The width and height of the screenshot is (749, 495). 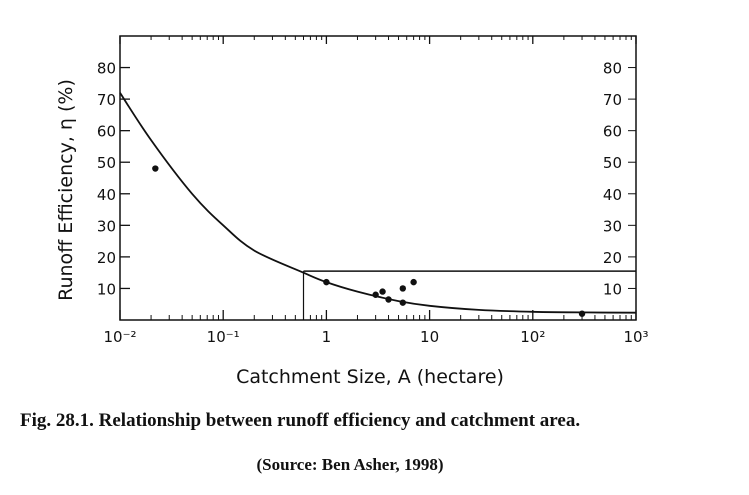 I want to click on x-tick-label: 10, so click(x=429, y=337).